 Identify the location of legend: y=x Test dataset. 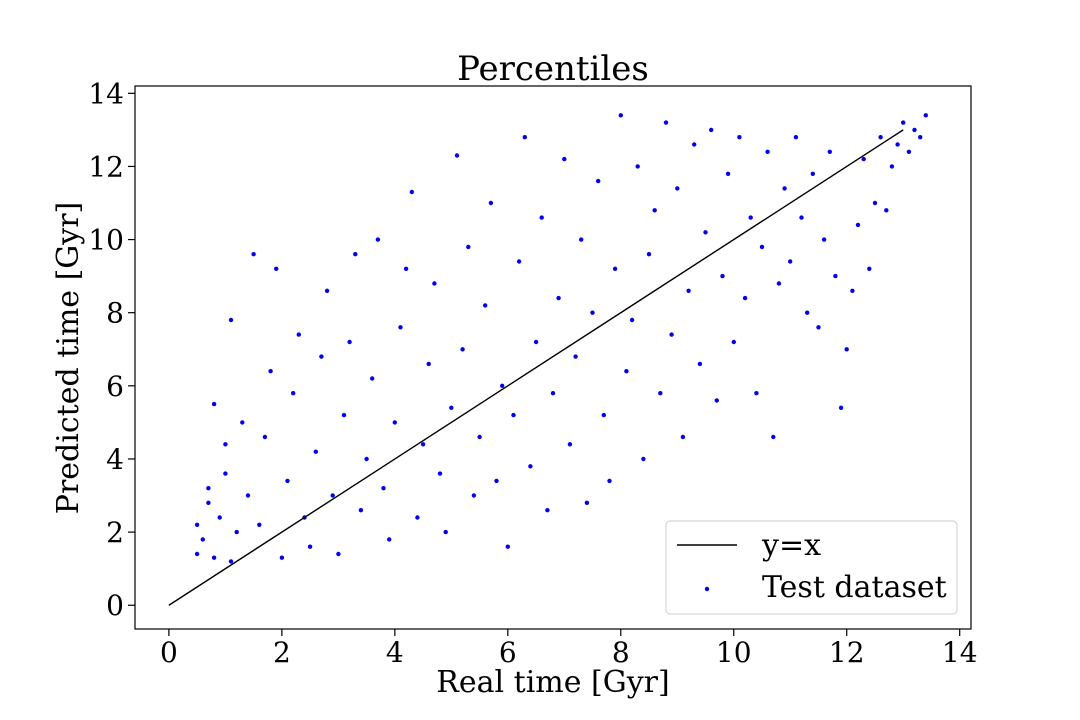
(811, 567).